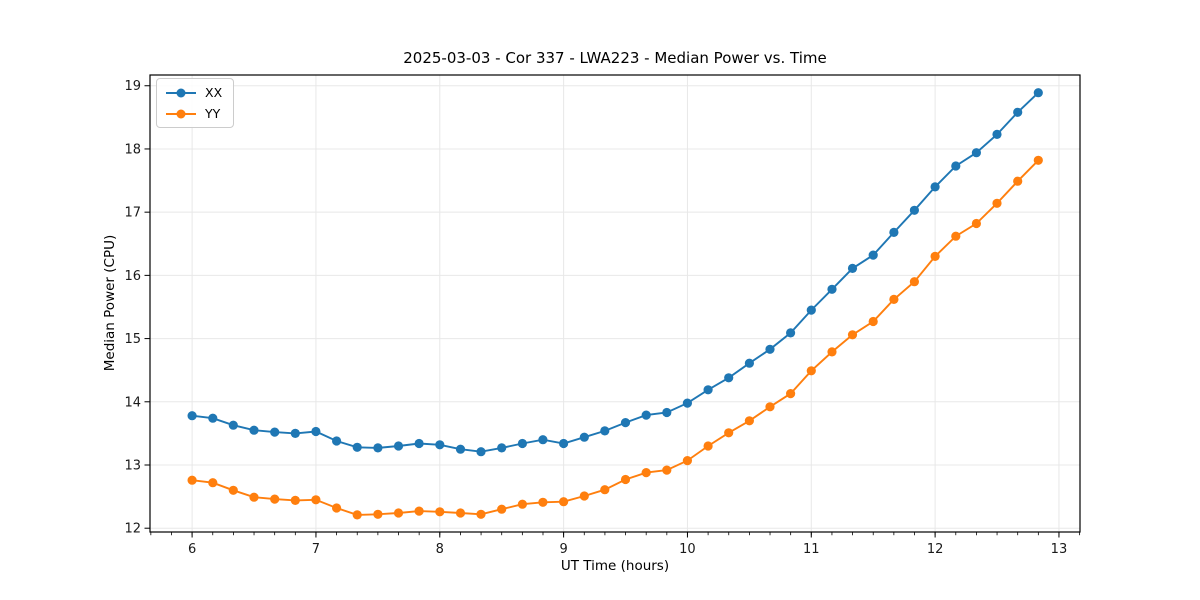 The image size is (1200, 600). What do you see at coordinates (132, 339) in the screenshot?
I see `y-tick-label: 15` at bounding box center [132, 339].